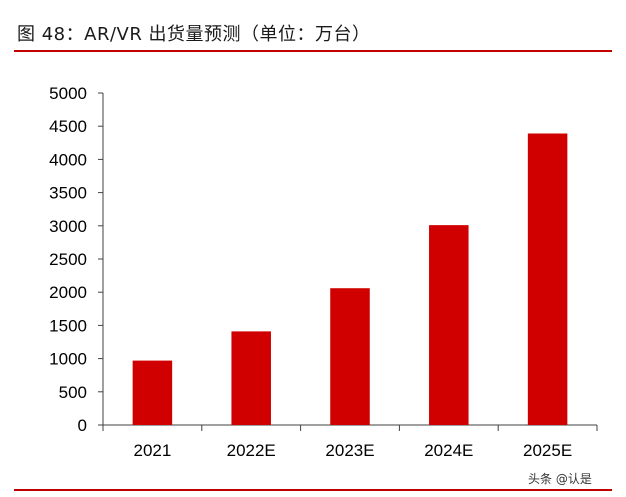  I want to click on y-axis: 0 500 1000 1500 2000 2500 3000 3500 4000 4500 5000, so click(76, 259).